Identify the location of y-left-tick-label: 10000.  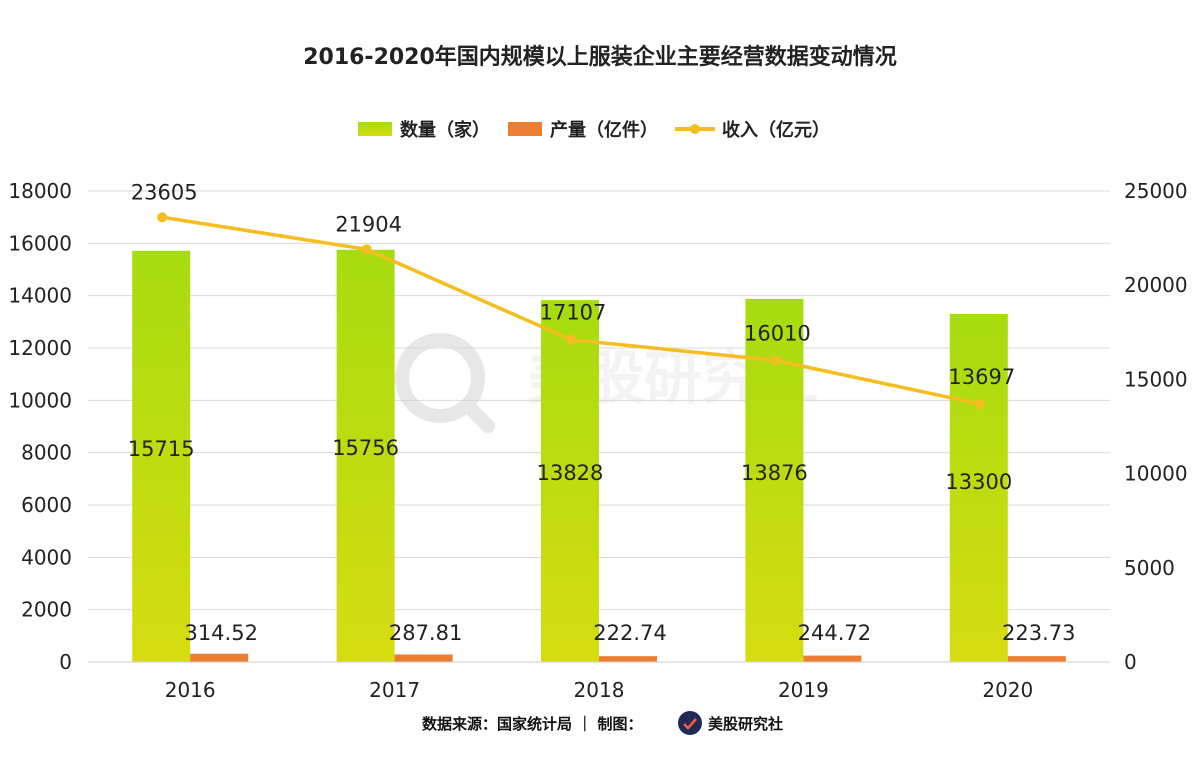
(40, 400).